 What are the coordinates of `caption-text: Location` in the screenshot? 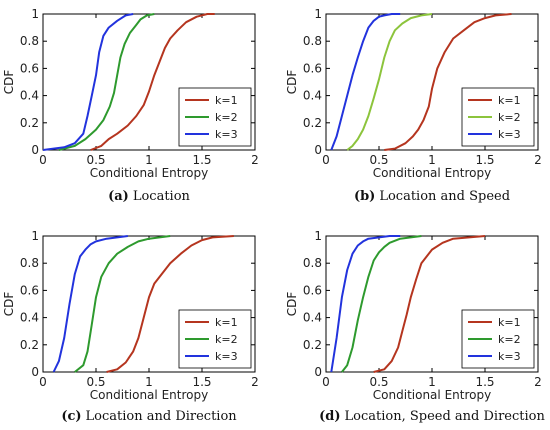 It's located at (162, 196).